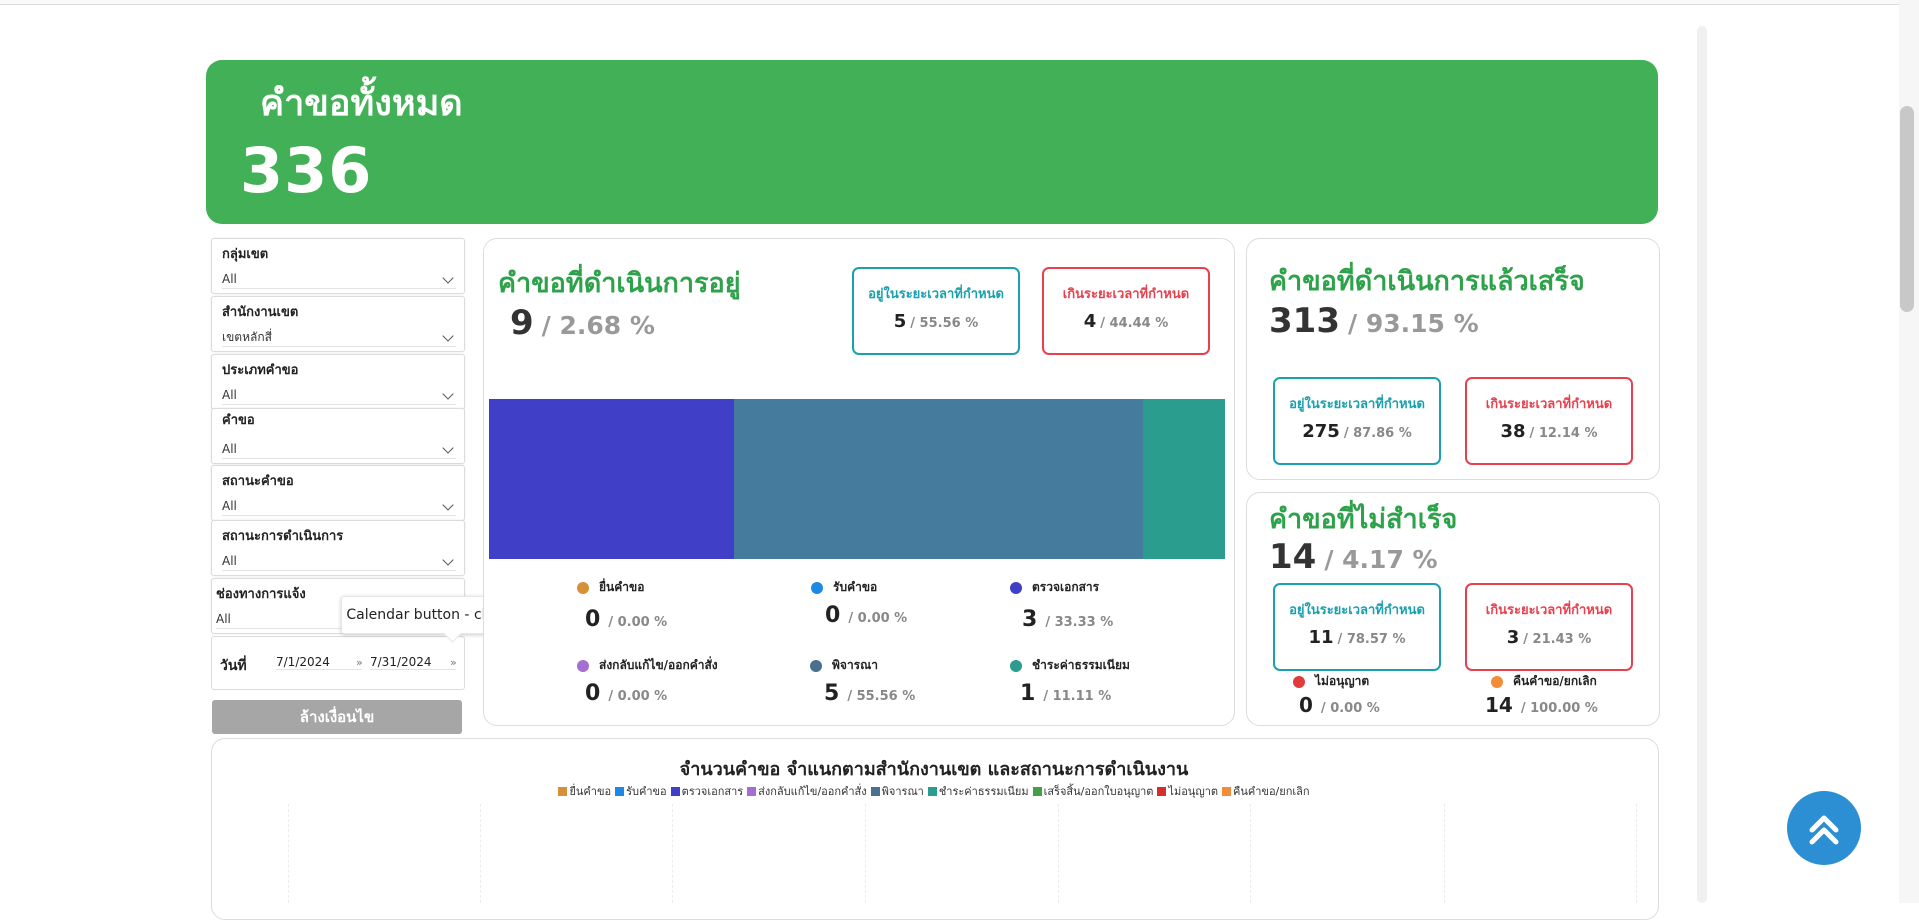  Describe the element at coordinates (1321, 431) in the screenshot. I see `box-count: 275` at that location.